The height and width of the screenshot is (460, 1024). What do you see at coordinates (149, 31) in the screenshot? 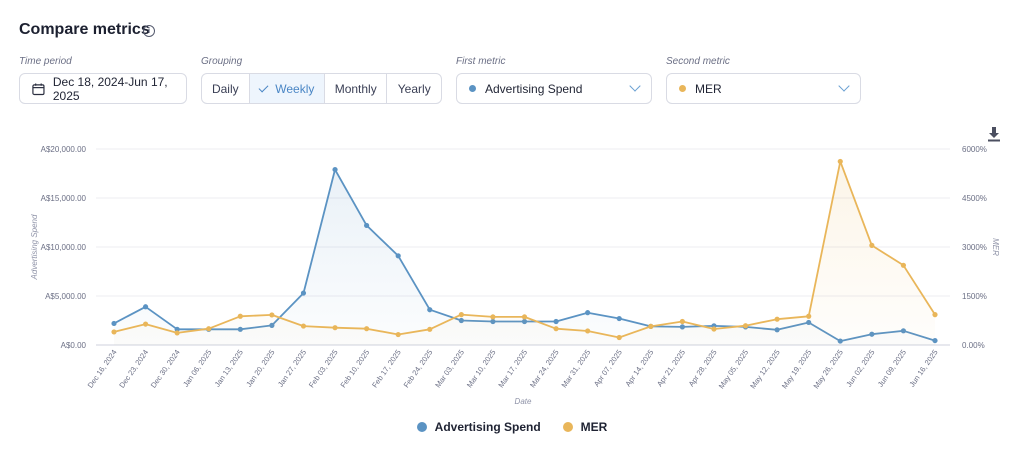
I see `info-icon: i` at bounding box center [149, 31].